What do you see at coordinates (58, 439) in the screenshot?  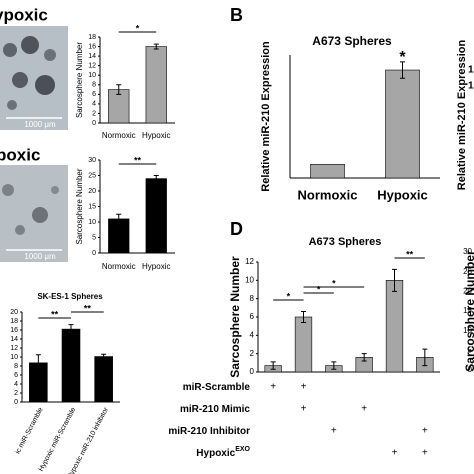 I see `x-tick-label: Hypoxic miR-Scramble` at bounding box center [58, 439].